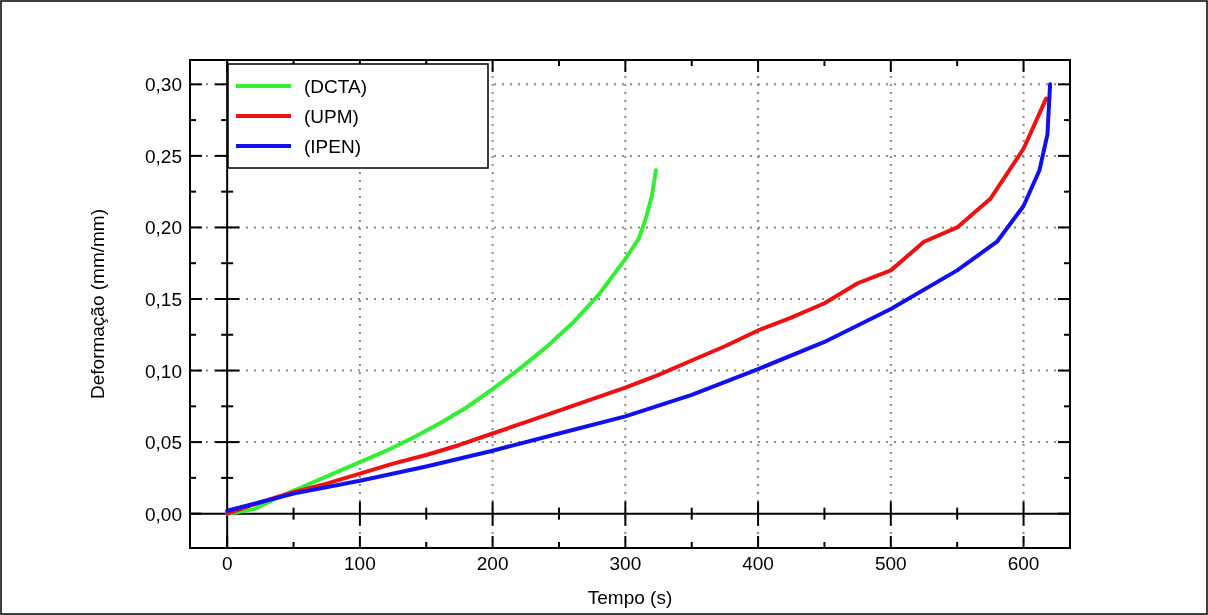  I want to click on x-tick-label: 100, so click(360, 563).